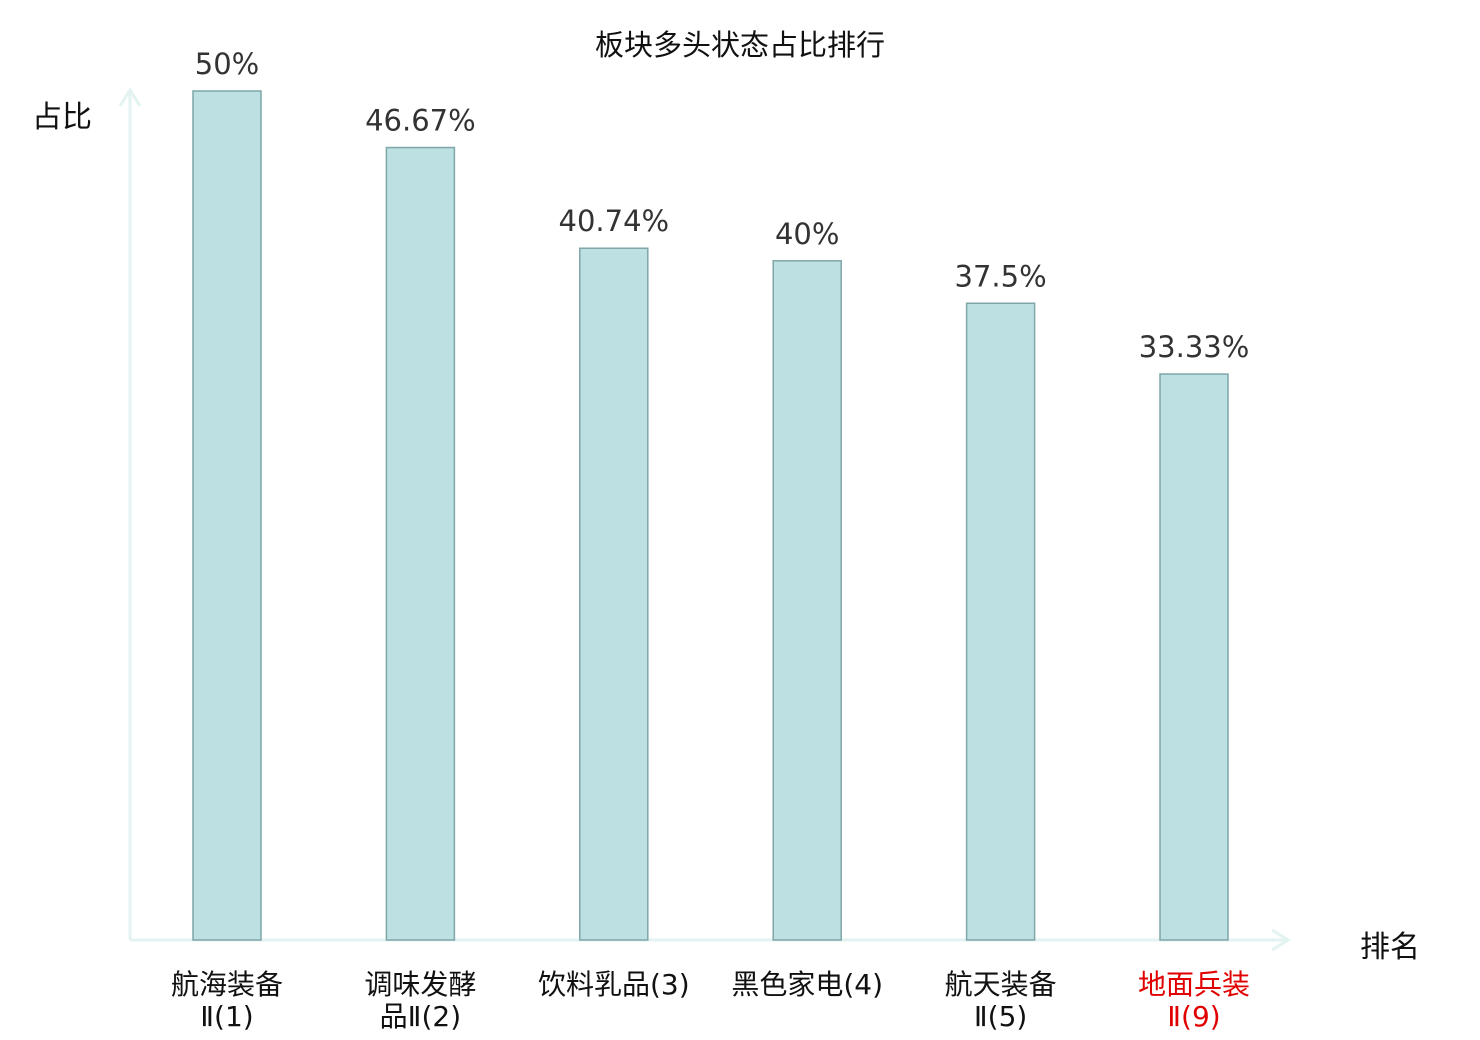 The width and height of the screenshot is (1480, 1040). I want to click on x-tick-label: 航海装备 Ⅱ(1), so click(227, 1000).